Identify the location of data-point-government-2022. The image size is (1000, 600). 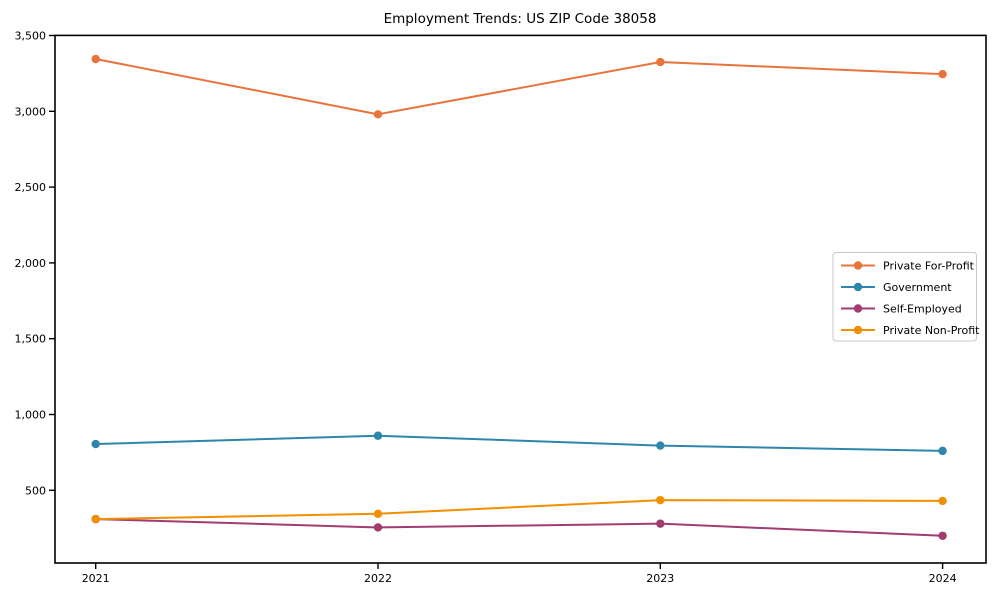
(378, 435).